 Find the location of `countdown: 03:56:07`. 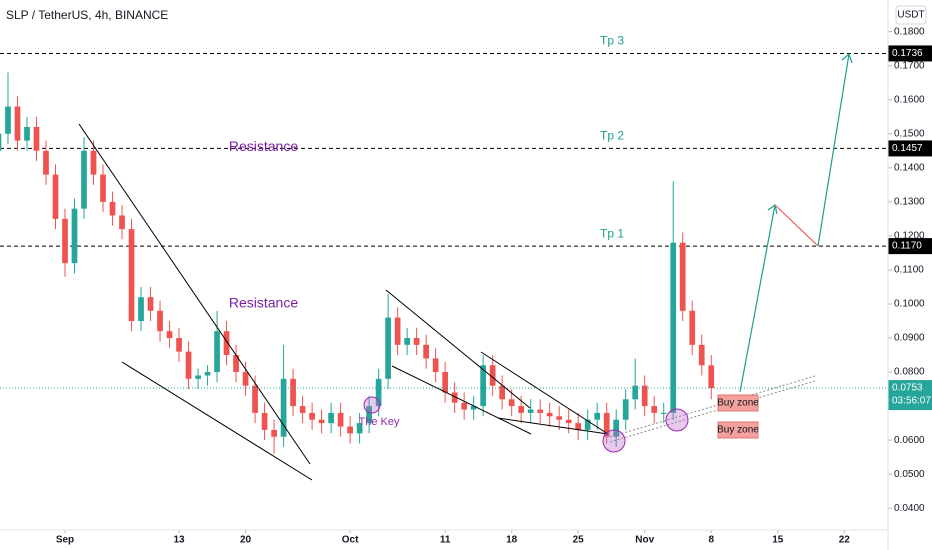

countdown: 03:56:07 is located at coordinates (911, 401).